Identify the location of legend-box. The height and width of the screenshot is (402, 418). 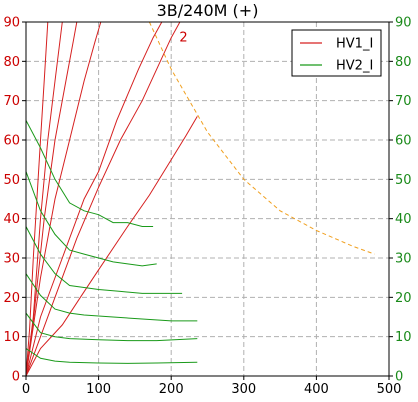
(336, 53).